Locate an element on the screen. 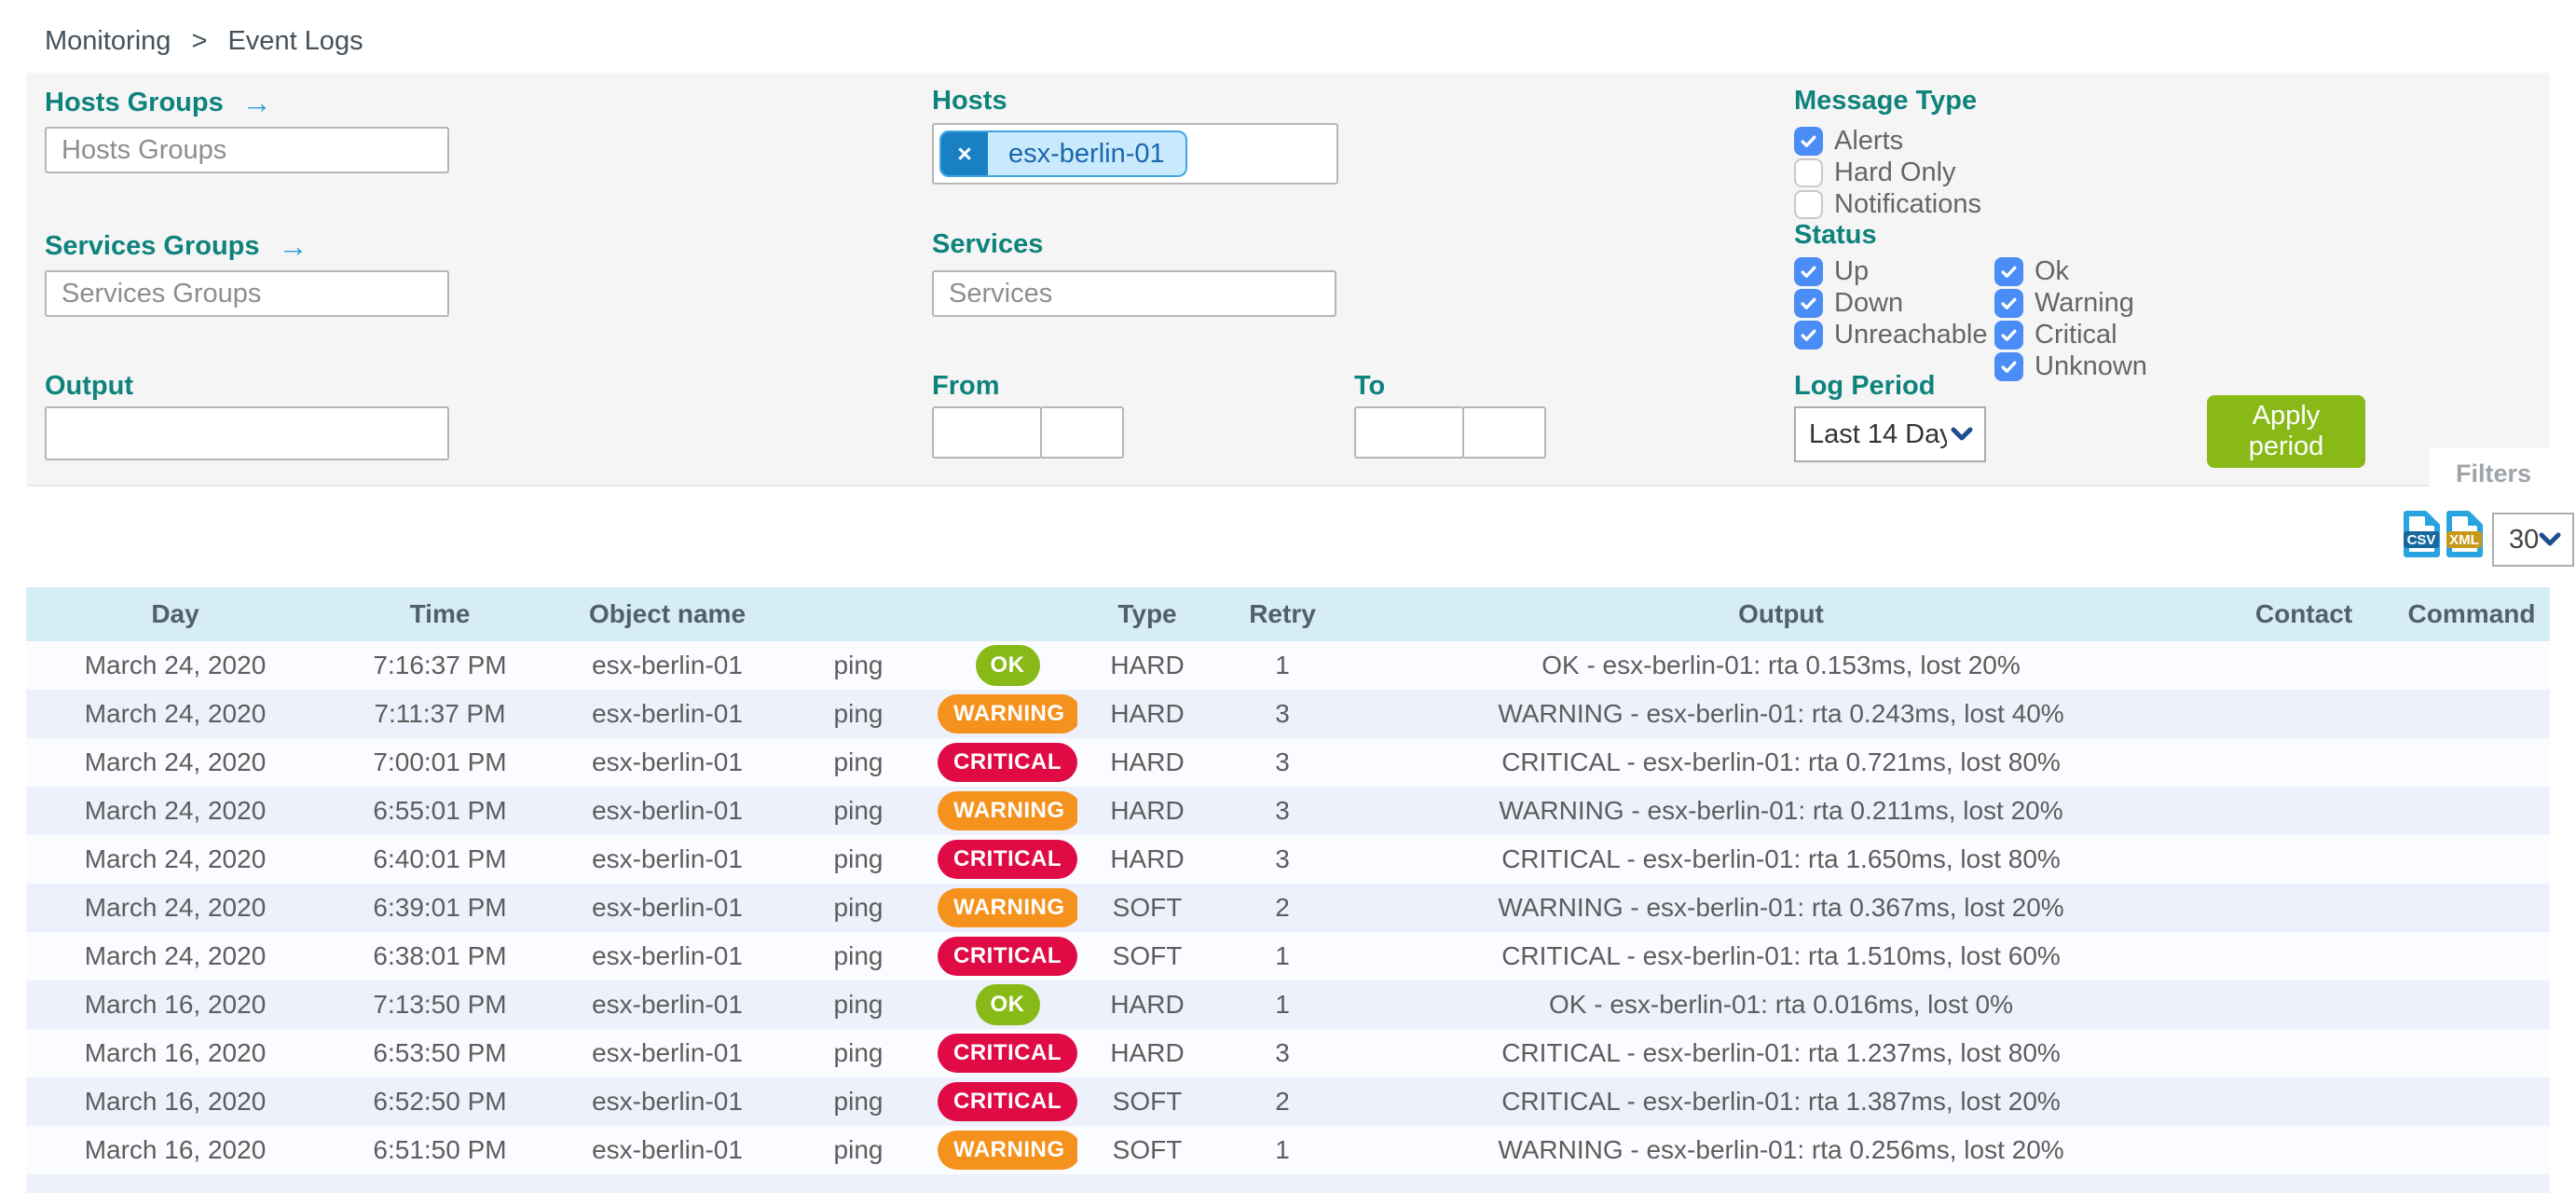  message-type-label: Message Type is located at coordinates (1886, 101).